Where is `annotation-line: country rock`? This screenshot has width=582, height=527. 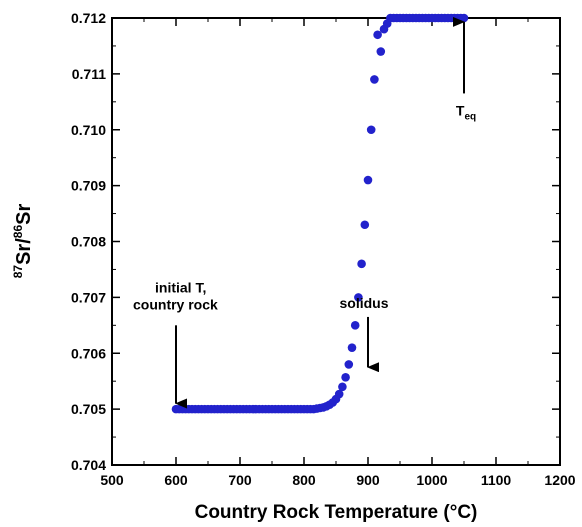
annotation-line: country rock is located at coordinates (175, 304).